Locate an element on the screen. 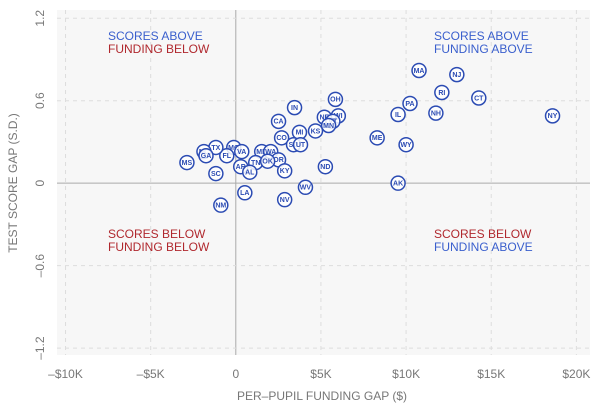 The height and width of the screenshot is (409, 595). point-label: AL is located at coordinates (250, 173).